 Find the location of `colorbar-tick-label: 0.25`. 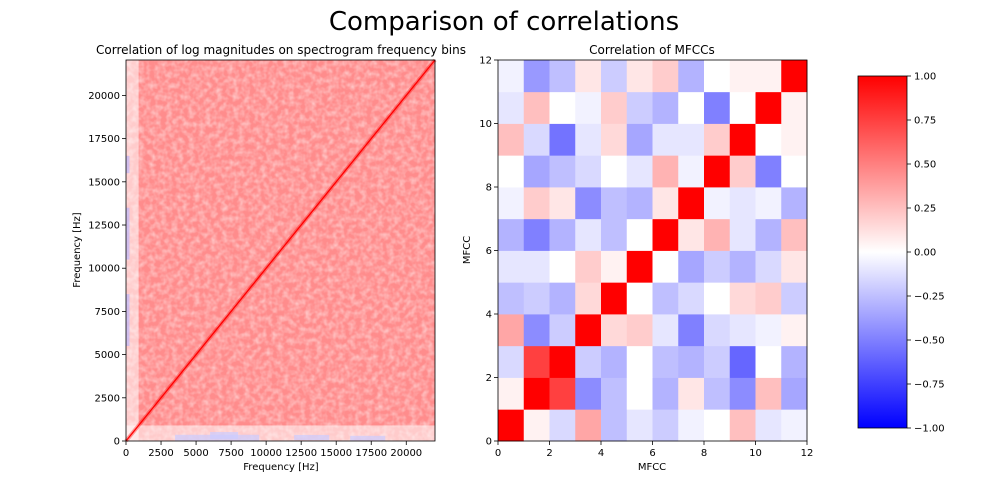

colorbar-tick-label: 0.25 is located at coordinates (925, 209).